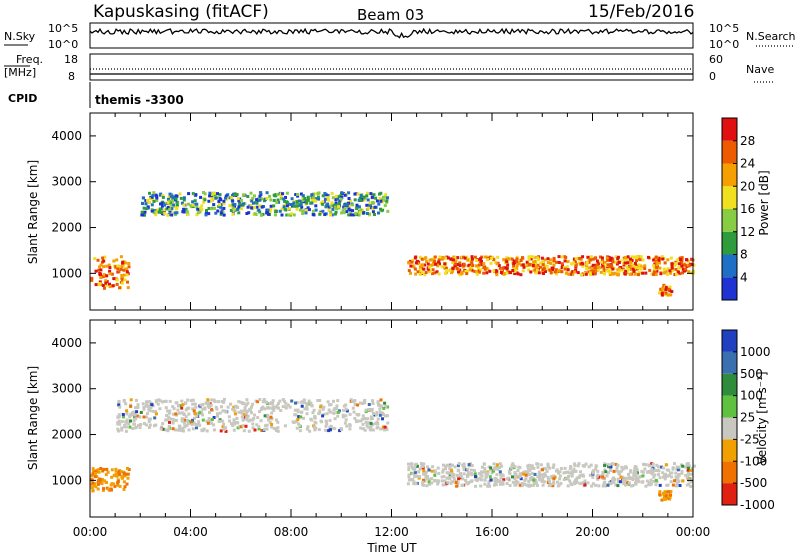  What do you see at coordinates (729, 494) in the screenshot?
I see `velocity-colorbar-swatch` at bounding box center [729, 494].